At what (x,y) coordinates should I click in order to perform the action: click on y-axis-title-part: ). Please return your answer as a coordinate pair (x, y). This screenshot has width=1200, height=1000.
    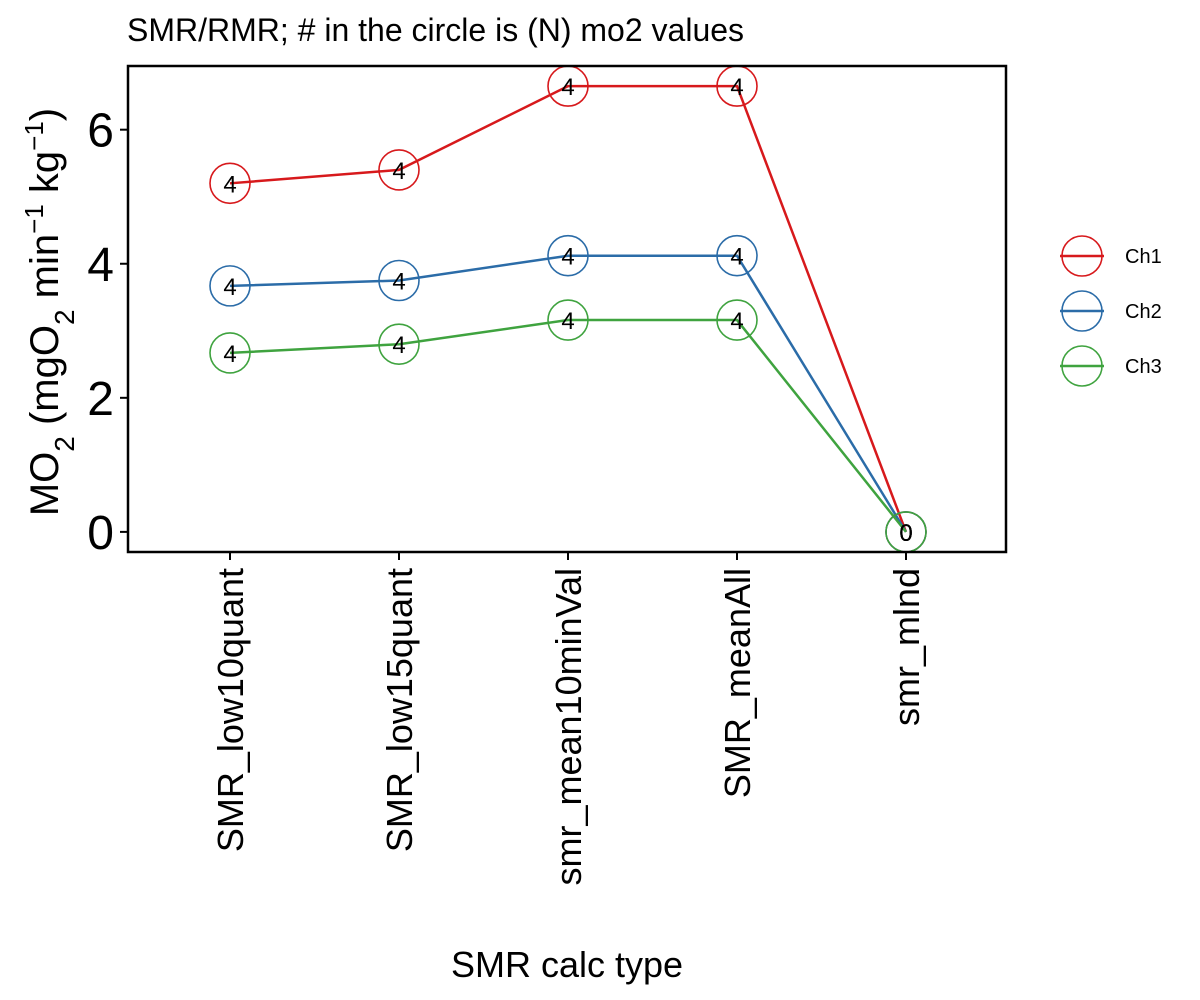
    Looking at the image, I should click on (45, 114).